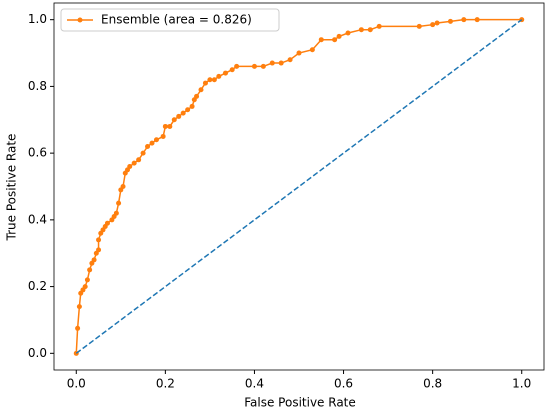  What do you see at coordinates (300, 403) in the screenshot?
I see `x-axis-label: False Positive Rate` at bounding box center [300, 403].